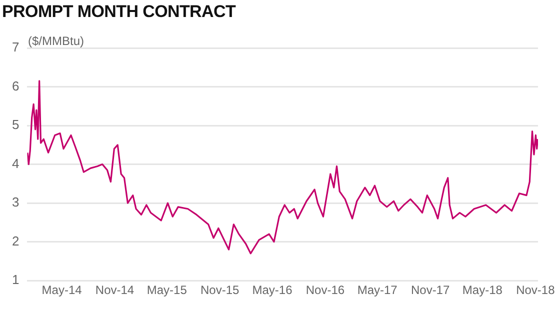  What do you see at coordinates (482, 290) in the screenshot?
I see `x-tick-label: May-18` at bounding box center [482, 290].